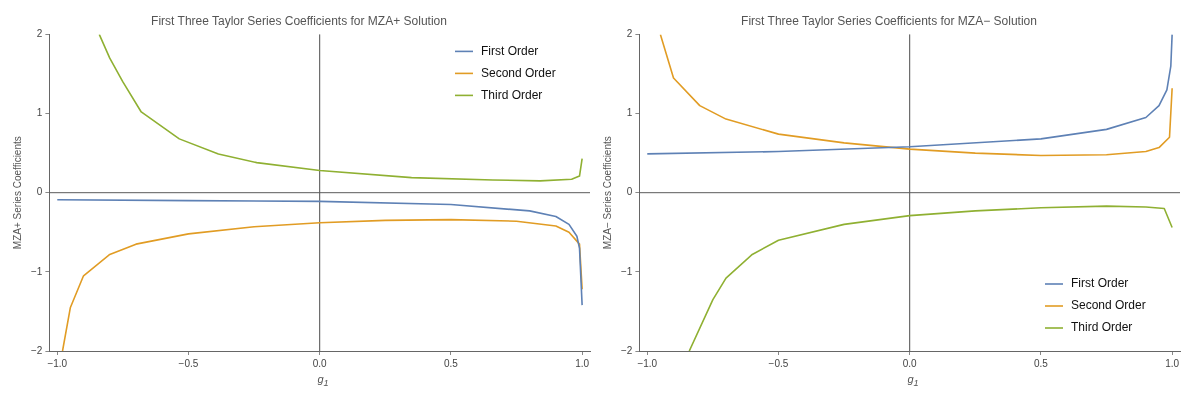 The height and width of the screenshot is (395, 1196). What do you see at coordinates (17, 193) in the screenshot?
I see `y-axis-title: MZA+ Series Coefficients` at bounding box center [17, 193].